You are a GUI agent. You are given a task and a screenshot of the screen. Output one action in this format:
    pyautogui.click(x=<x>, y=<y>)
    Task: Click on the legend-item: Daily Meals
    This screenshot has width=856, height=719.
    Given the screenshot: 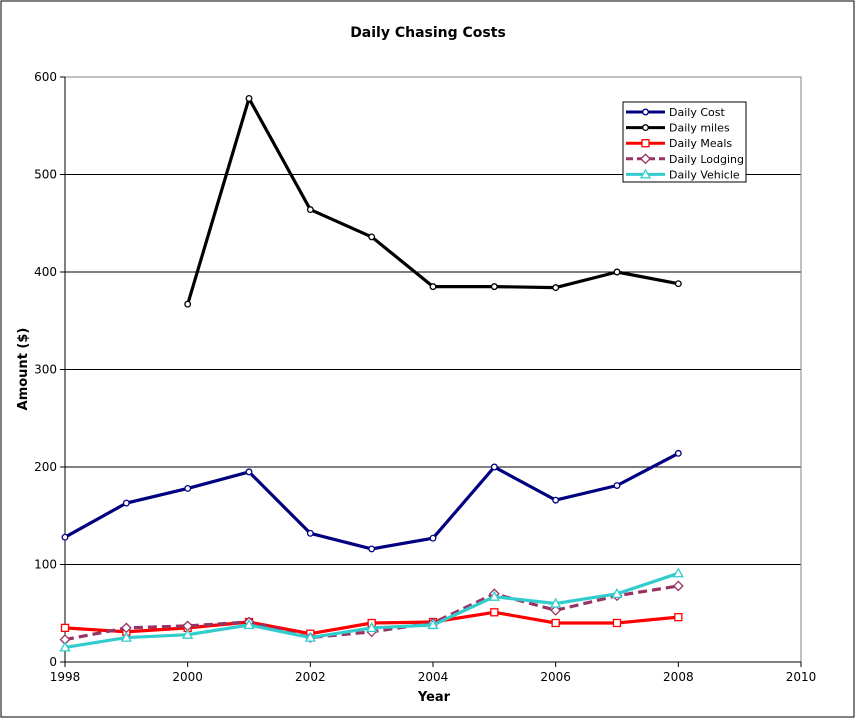 What is the action you would take?
    pyautogui.click(x=679, y=143)
    